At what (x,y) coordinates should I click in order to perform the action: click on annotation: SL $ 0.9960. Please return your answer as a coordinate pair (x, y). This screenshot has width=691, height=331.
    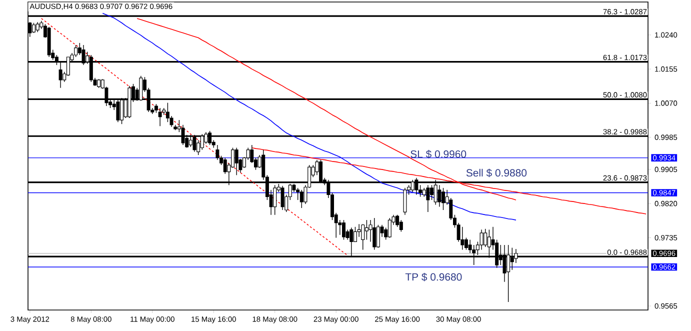
    Looking at the image, I should click on (438, 154).